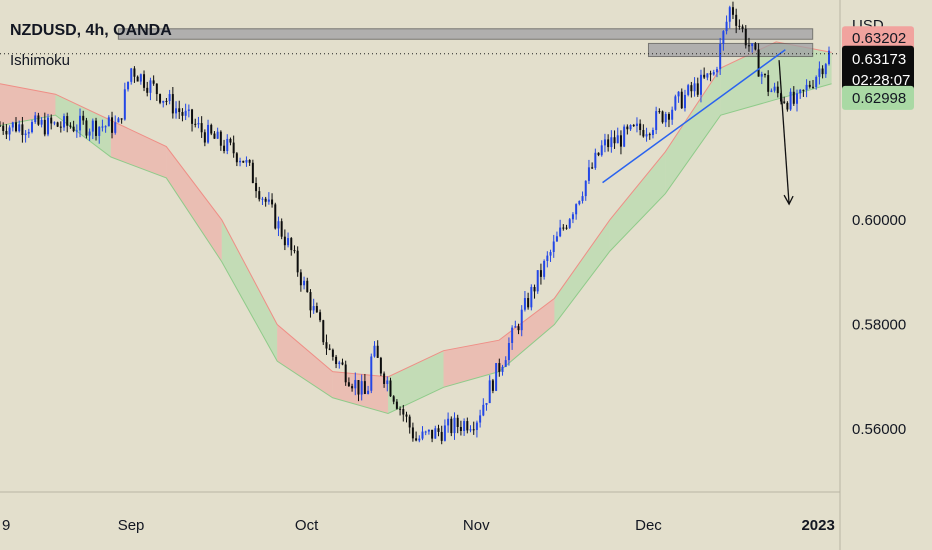 The image size is (932, 550). What do you see at coordinates (40, 60) in the screenshot?
I see `indicator-label: Ishimoku` at bounding box center [40, 60].